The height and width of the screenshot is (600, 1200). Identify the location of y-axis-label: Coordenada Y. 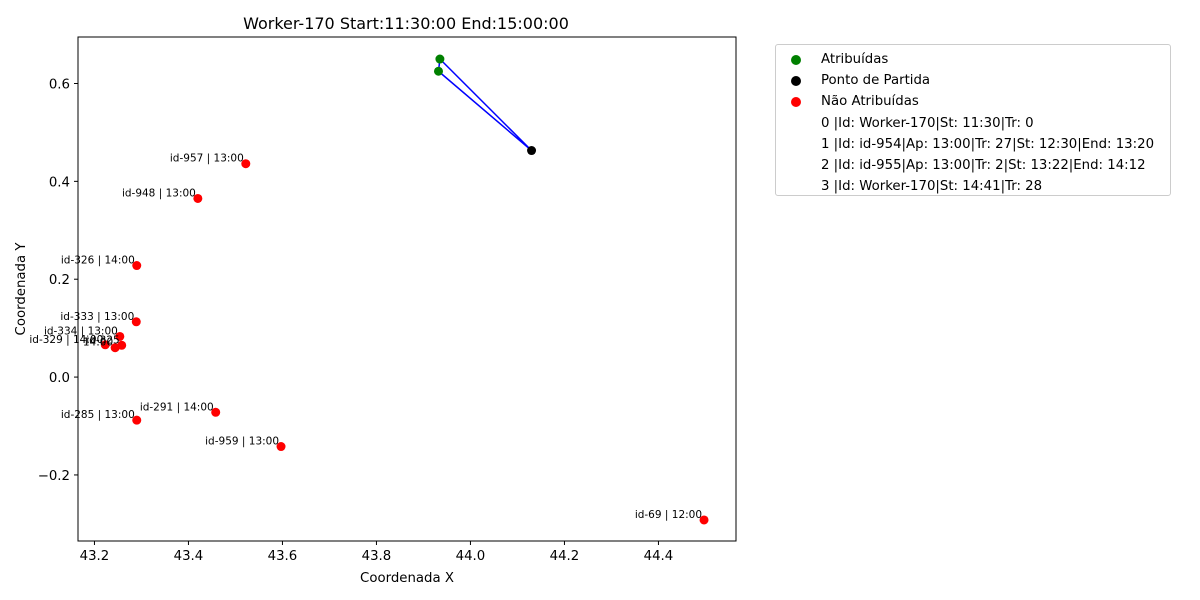
(21, 289).